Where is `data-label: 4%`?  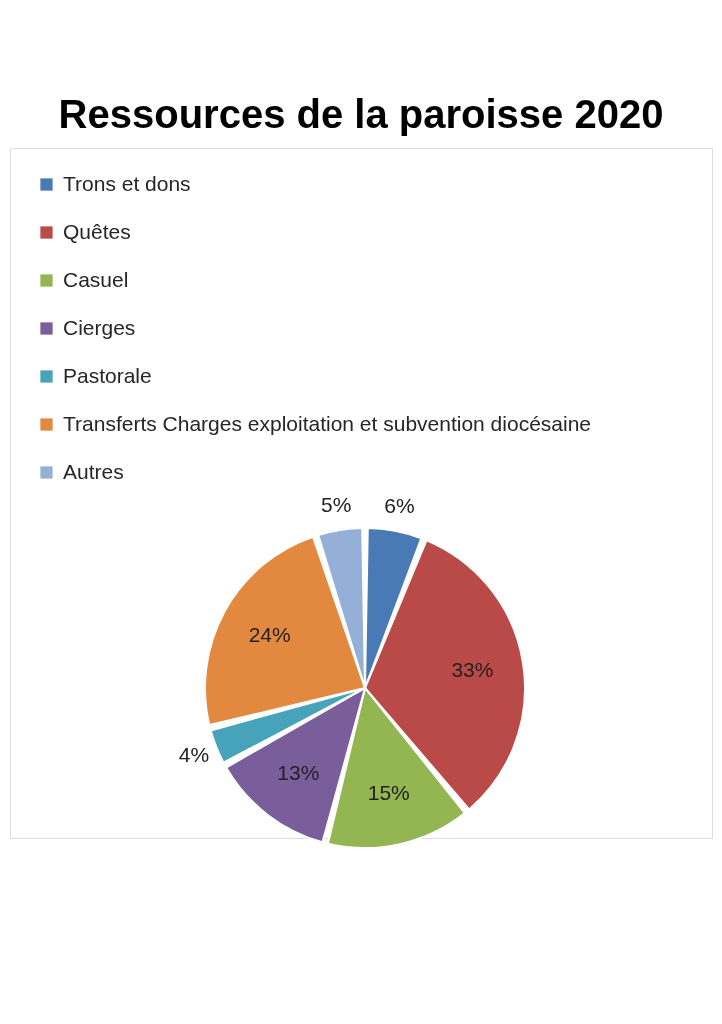
data-label: 4% is located at coordinates (194, 754).